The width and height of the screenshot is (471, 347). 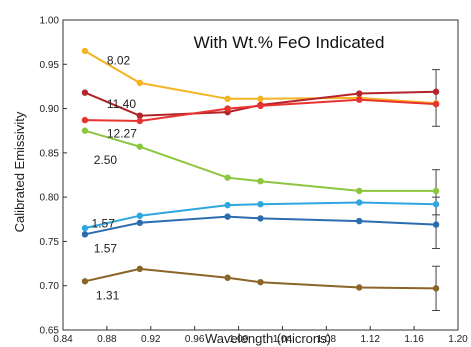 I want to click on annotations: 8.02 11.40 12.27 2.50 1.57 1.57 1.31, so click(x=115, y=178).